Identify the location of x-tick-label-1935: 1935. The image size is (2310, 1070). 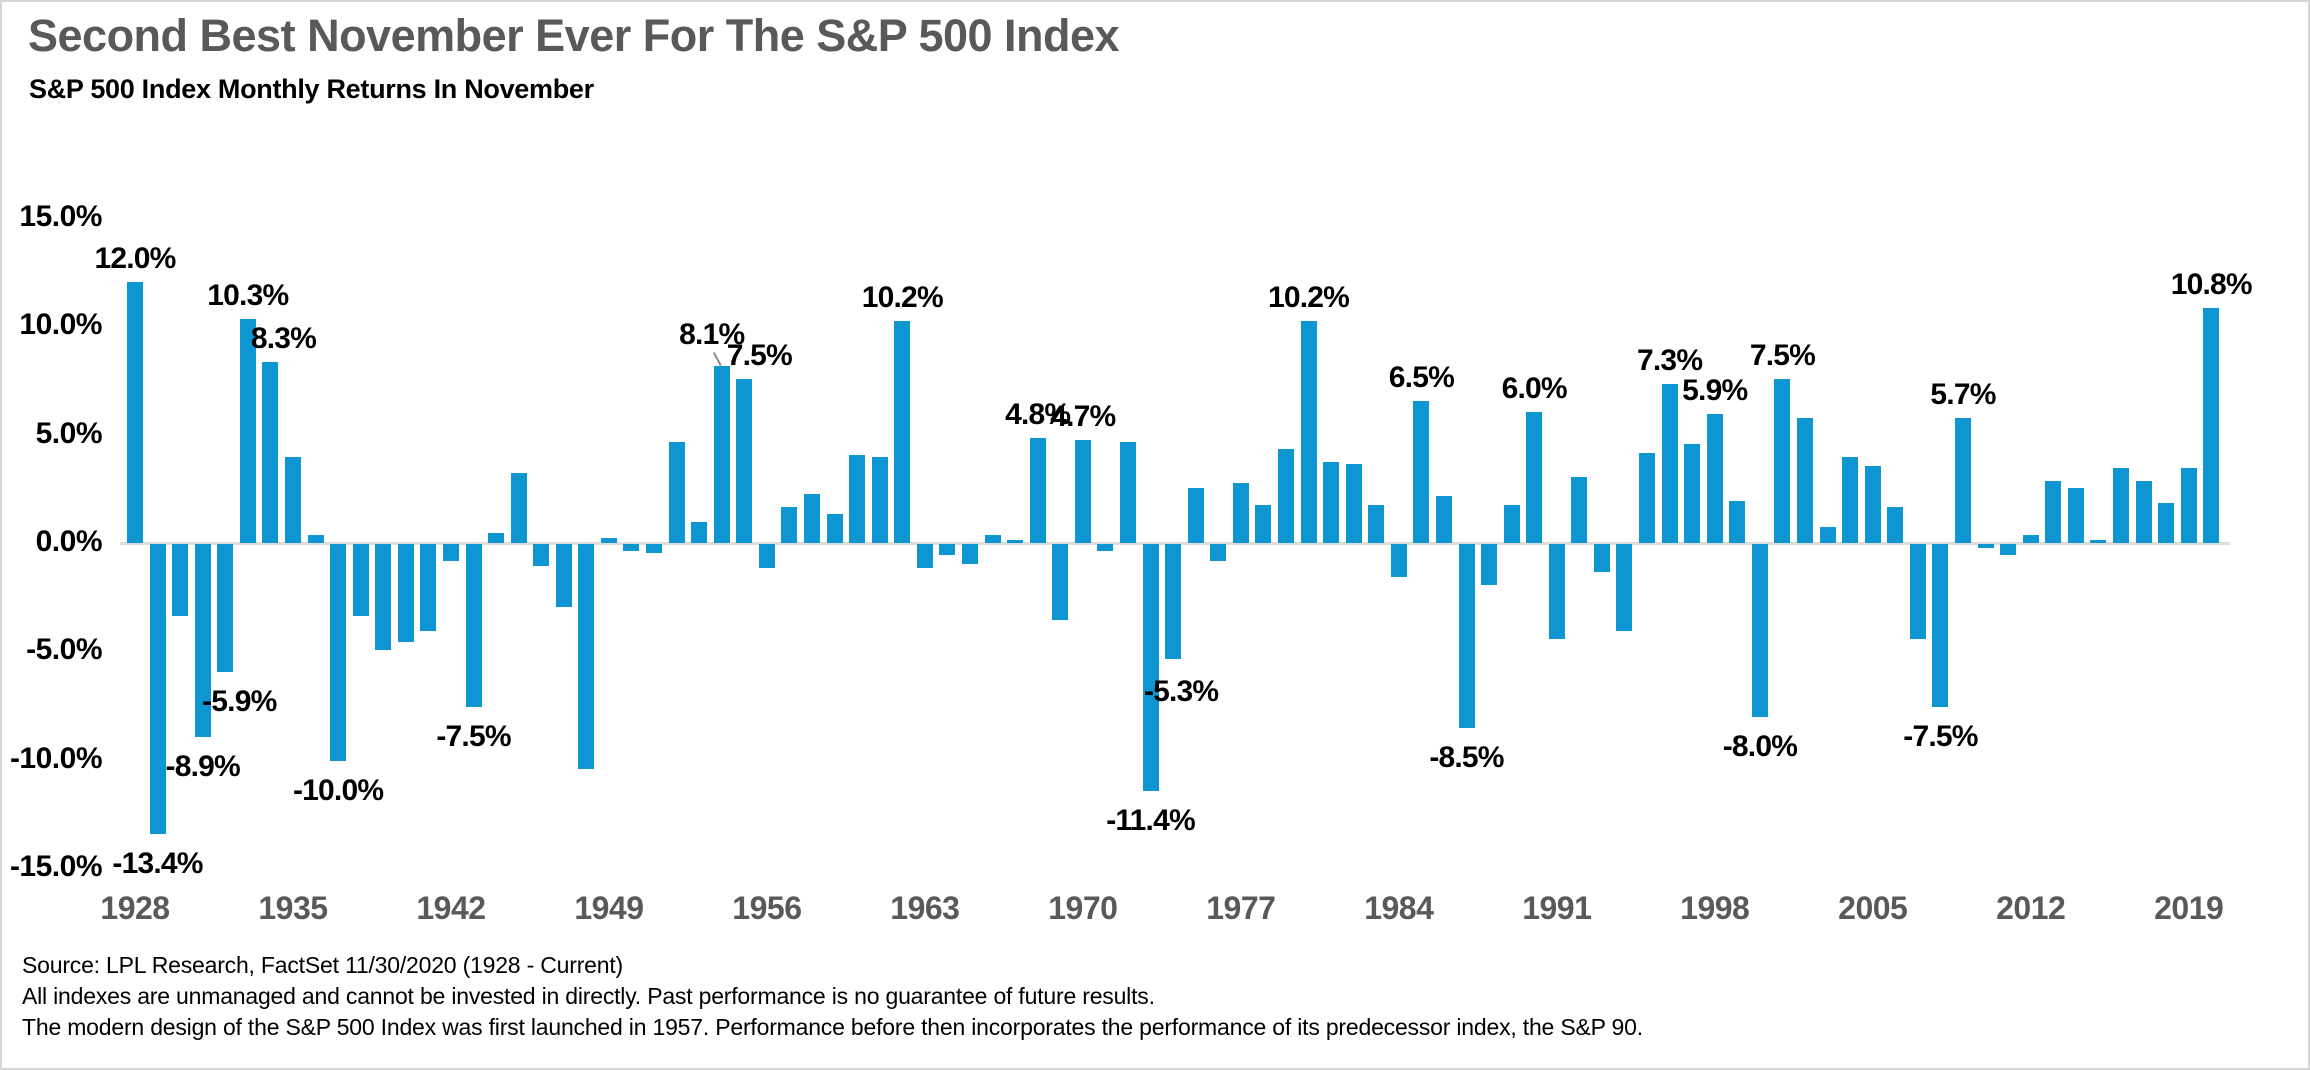
(293, 908).